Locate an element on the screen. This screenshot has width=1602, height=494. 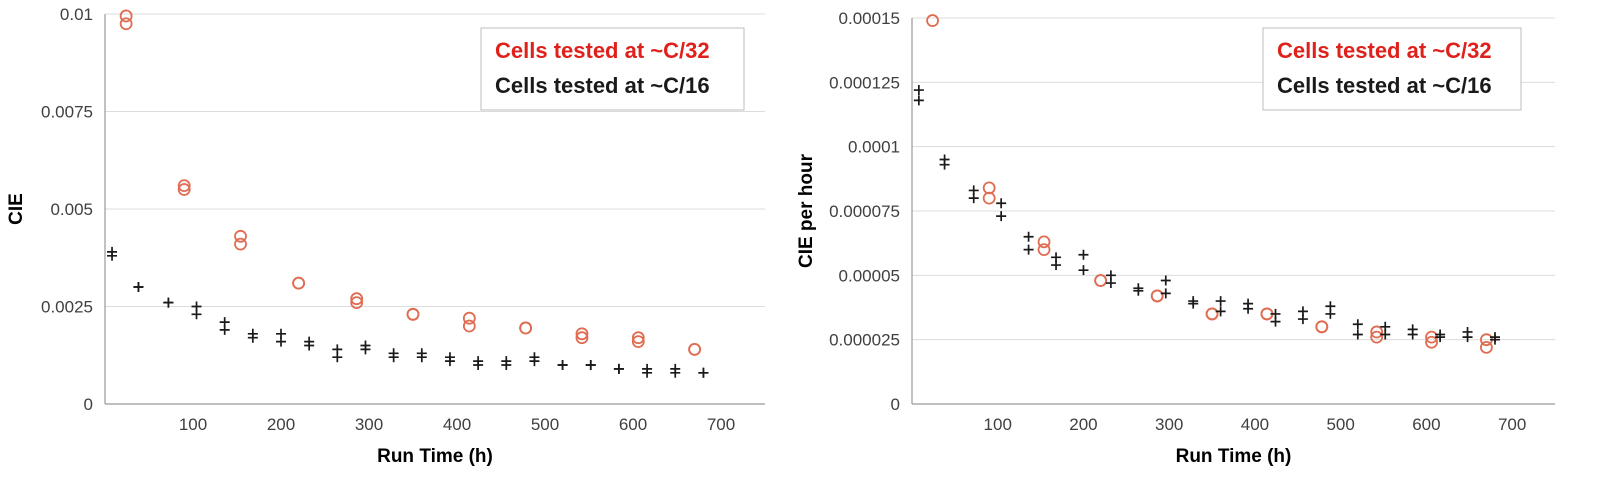
chart-0-y-tick-label: 0.005 is located at coordinates (71, 209).